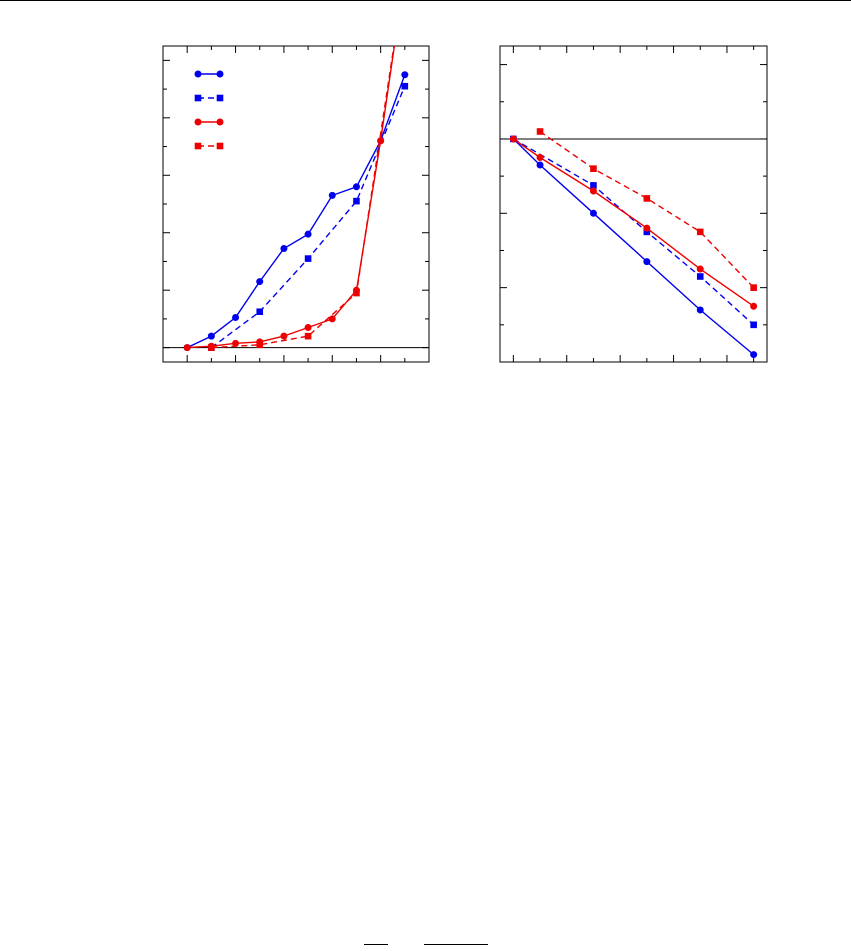 The image size is (851, 951). What do you see at coordinates (456, 944) in the screenshot?
I see `fraction-bar-long` at bounding box center [456, 944].